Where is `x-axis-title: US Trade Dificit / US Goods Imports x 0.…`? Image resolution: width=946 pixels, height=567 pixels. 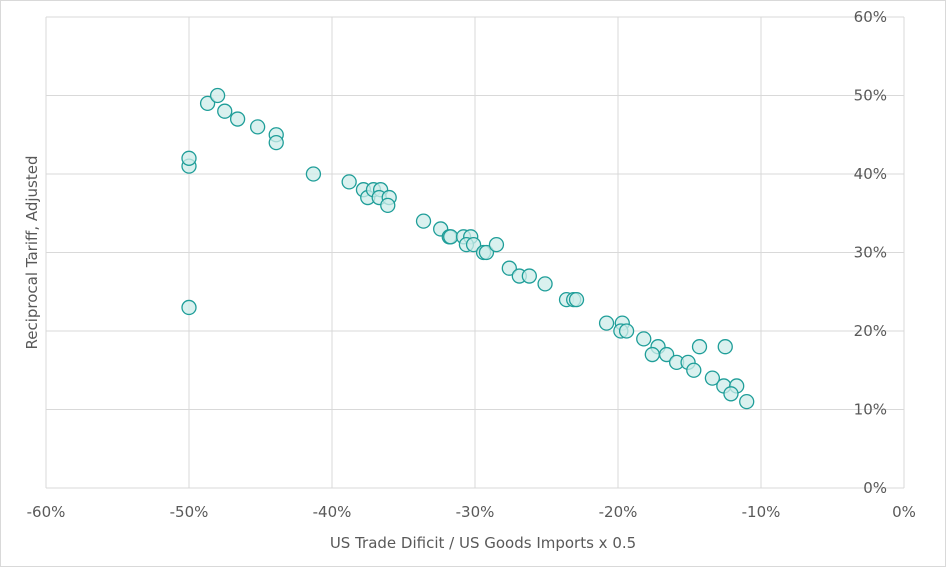
x-axis-title: US Trade Dificit / US Goods Imports x 0.… is located at coordinates (483, 543).